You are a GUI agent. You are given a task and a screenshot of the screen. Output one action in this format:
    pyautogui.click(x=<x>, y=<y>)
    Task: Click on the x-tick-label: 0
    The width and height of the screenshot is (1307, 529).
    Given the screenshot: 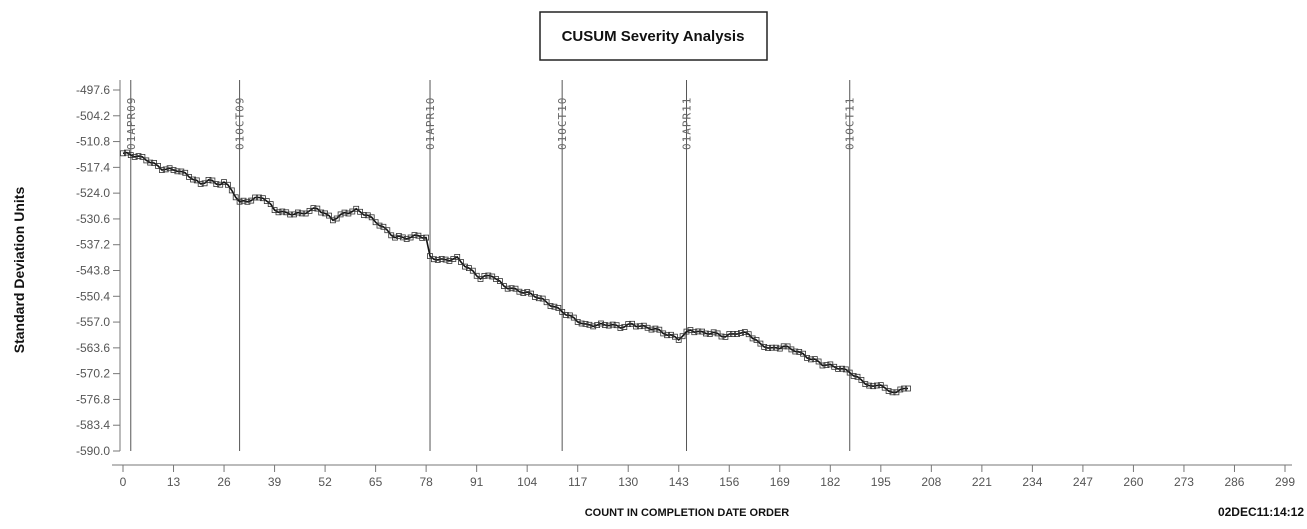 What is the action you would take?
    pyautogui.click(x=123, y=482)
    